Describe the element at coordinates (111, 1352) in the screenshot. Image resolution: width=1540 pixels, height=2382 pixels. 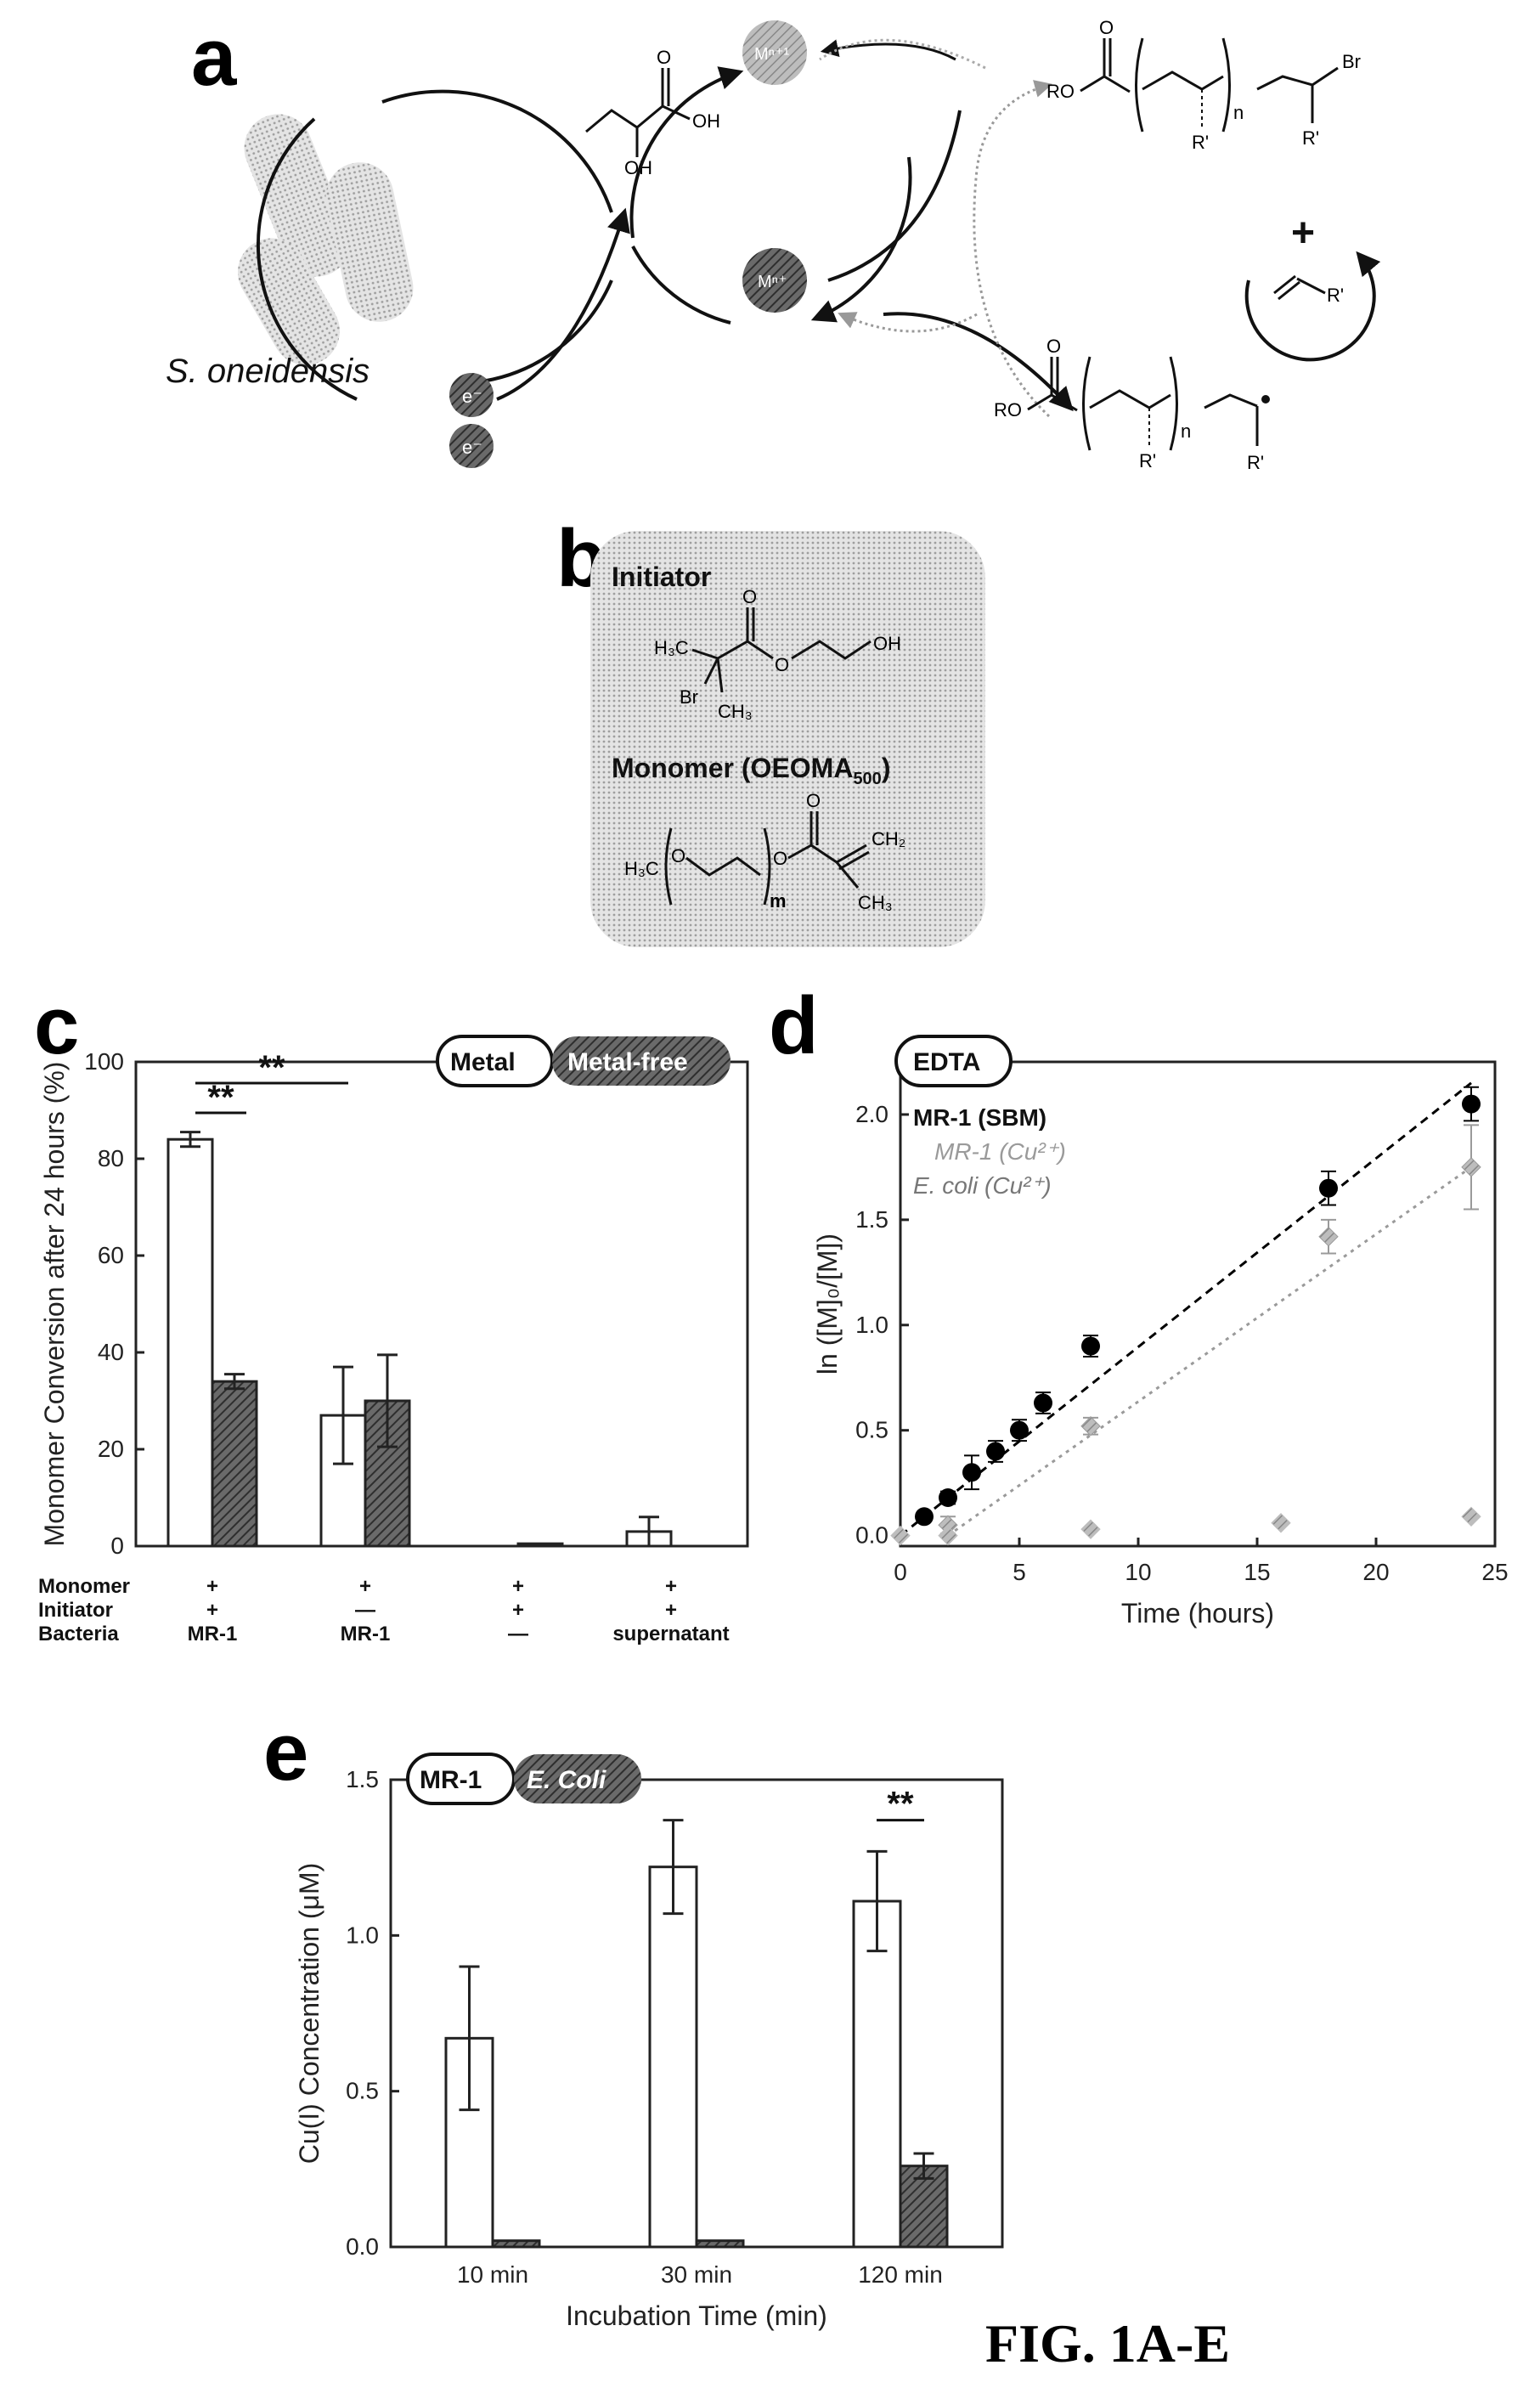
I see `y-tick-label: 40` at that location.